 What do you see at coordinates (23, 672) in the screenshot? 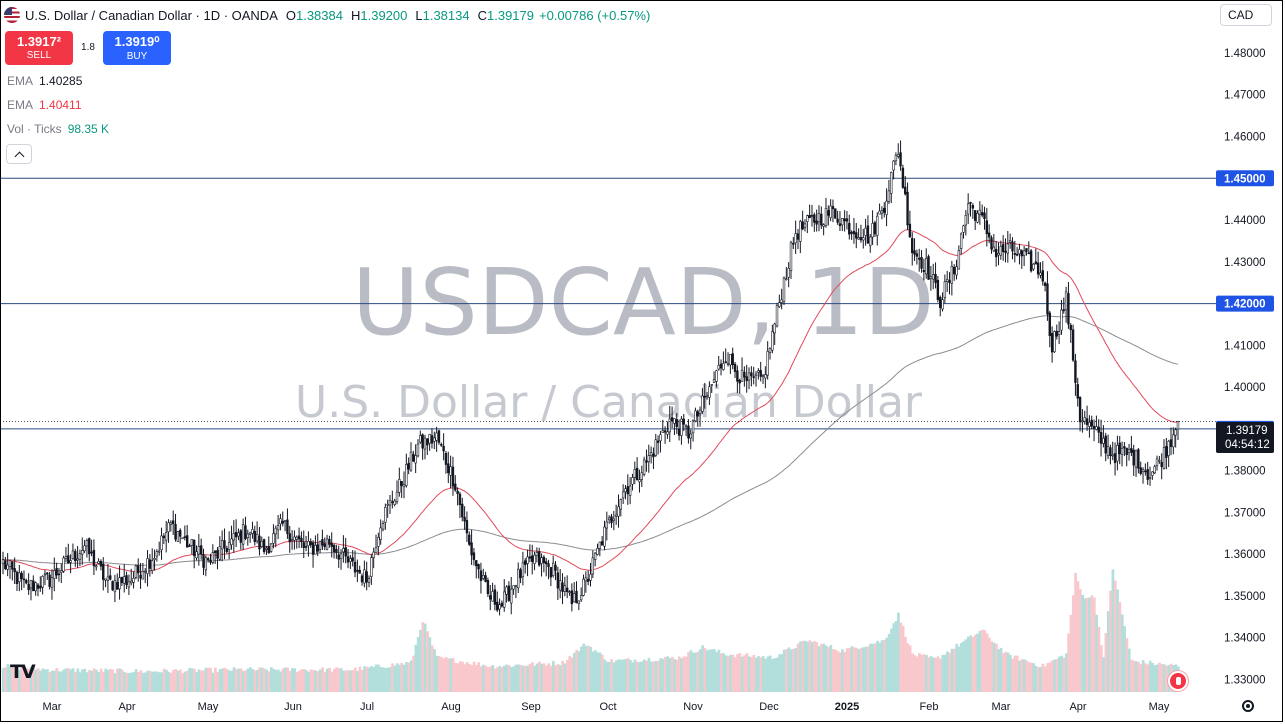
I see `tradingview-logo-icon: TV` at bounding box center [23, 672].